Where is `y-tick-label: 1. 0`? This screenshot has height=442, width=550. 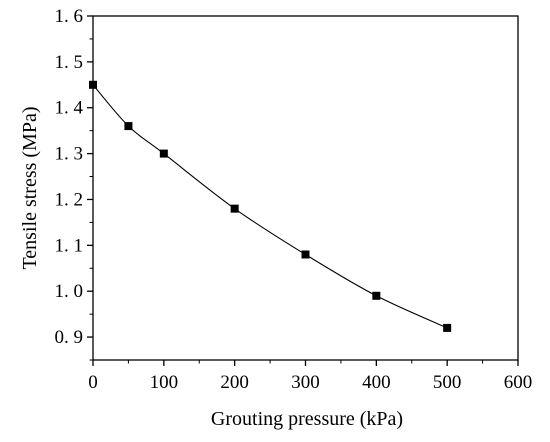
y-tick-label: 1. 0 is located at coordinates (69, 291).